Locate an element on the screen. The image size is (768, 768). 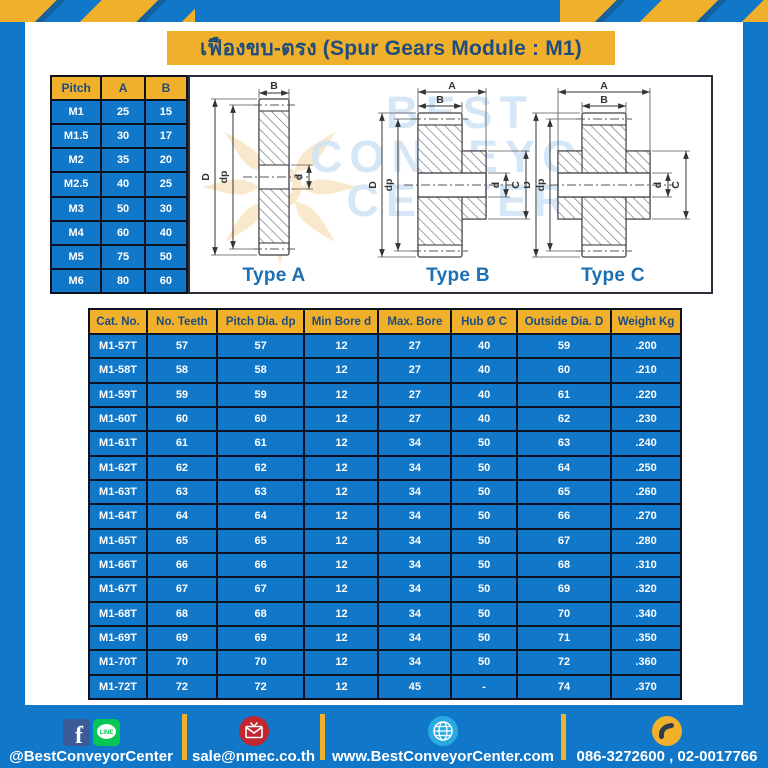
footer-phone-section: 086-3272600 , 02-0017766 is located at coordinates (667, 736).